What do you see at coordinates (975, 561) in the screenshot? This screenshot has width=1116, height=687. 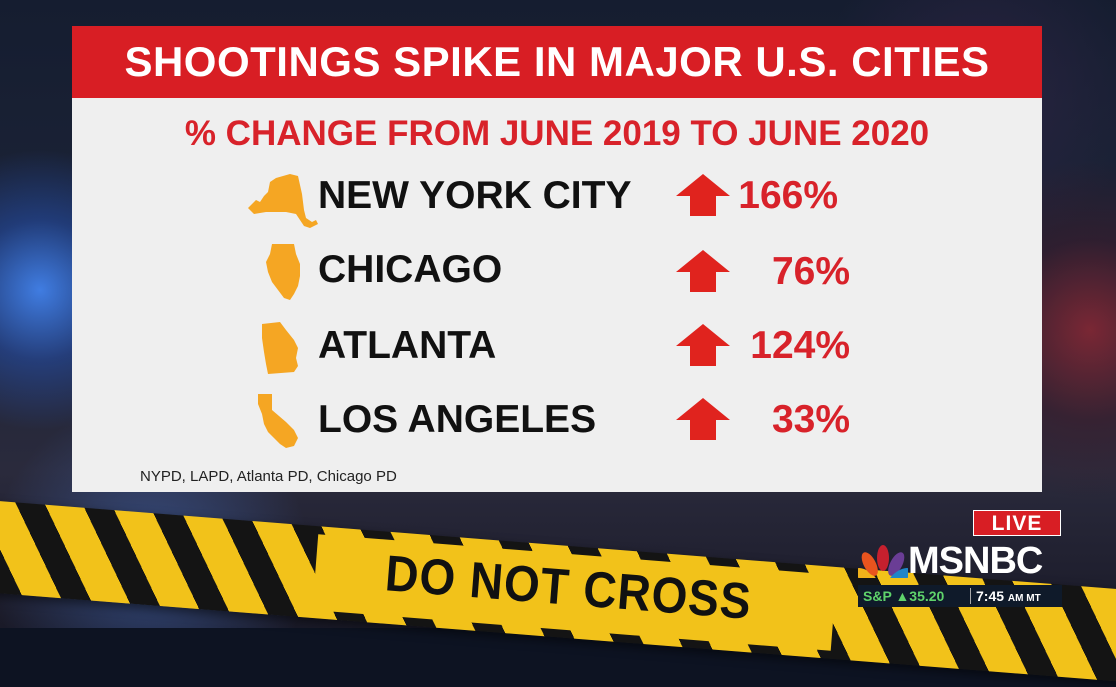 I see `network-name: MSNBC` at bounding box center [975, 561].